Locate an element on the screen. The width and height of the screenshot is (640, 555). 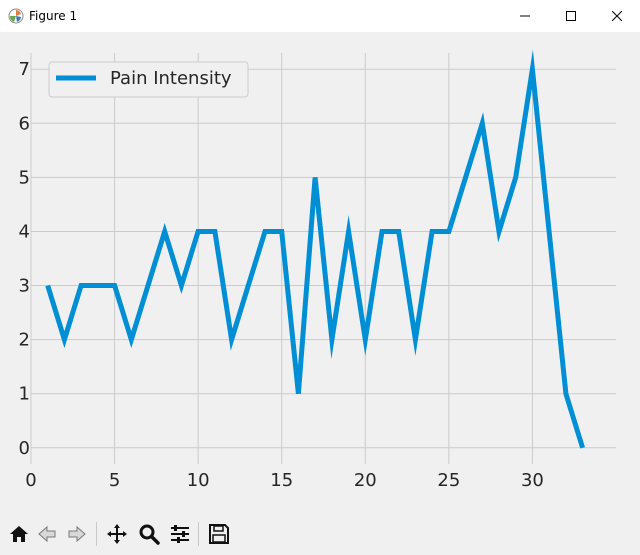
x-tick-label: 5 is located at coordinates (114, 480).